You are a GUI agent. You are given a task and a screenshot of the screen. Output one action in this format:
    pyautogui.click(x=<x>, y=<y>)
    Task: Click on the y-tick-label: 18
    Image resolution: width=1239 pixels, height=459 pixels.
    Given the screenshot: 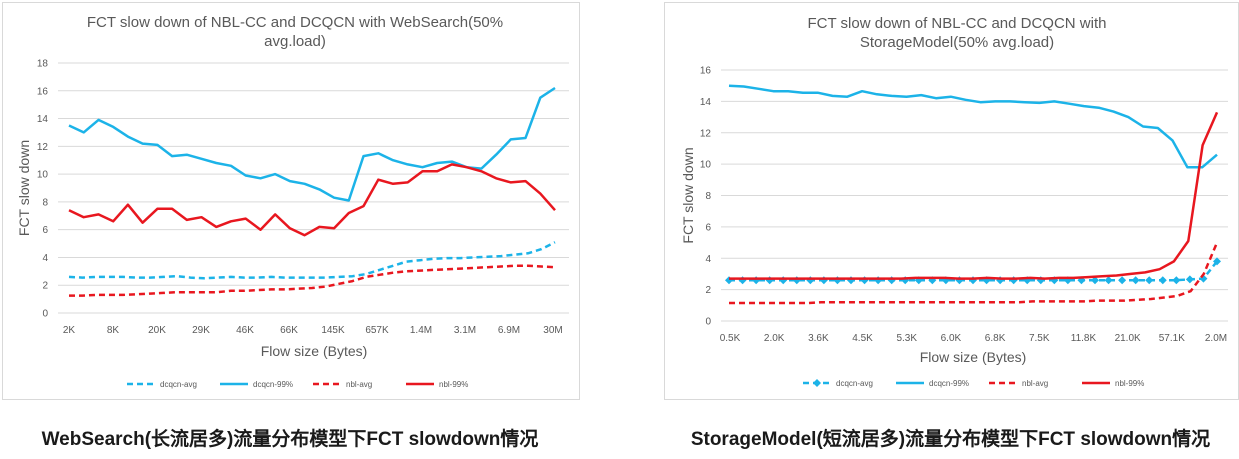 What is the action you would take?
    pyautogui.click(x=43, y=64)
    